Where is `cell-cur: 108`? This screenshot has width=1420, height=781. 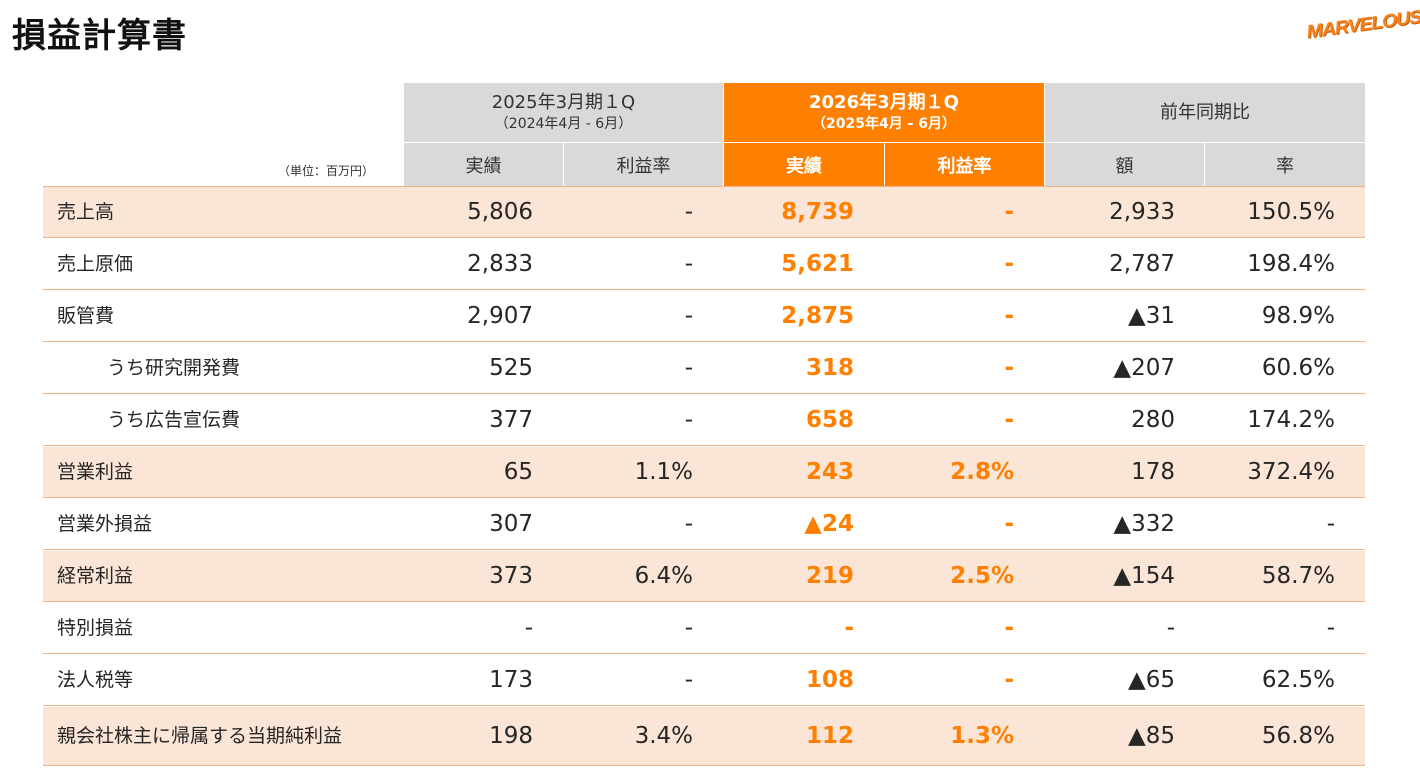
cell-cur: 108 is located at coordinates (829, 680).